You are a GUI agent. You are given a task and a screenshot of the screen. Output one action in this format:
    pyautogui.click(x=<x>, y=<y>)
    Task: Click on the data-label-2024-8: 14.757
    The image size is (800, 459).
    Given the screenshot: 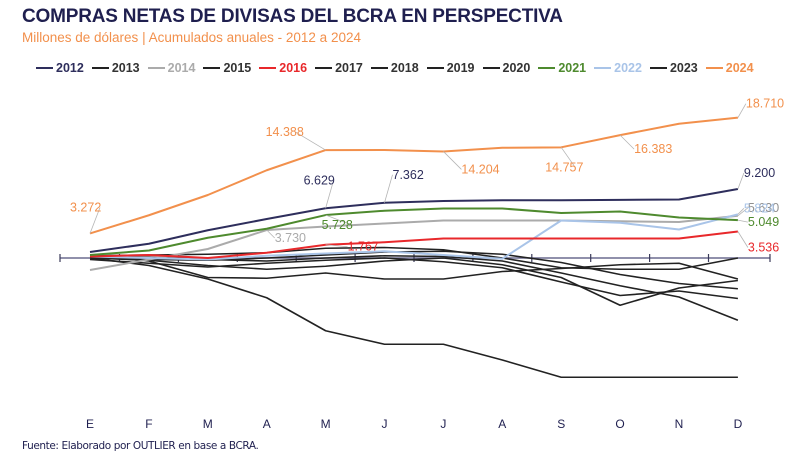 What is the action you would take?
    pyautogui.click(x=564, y=167)
    